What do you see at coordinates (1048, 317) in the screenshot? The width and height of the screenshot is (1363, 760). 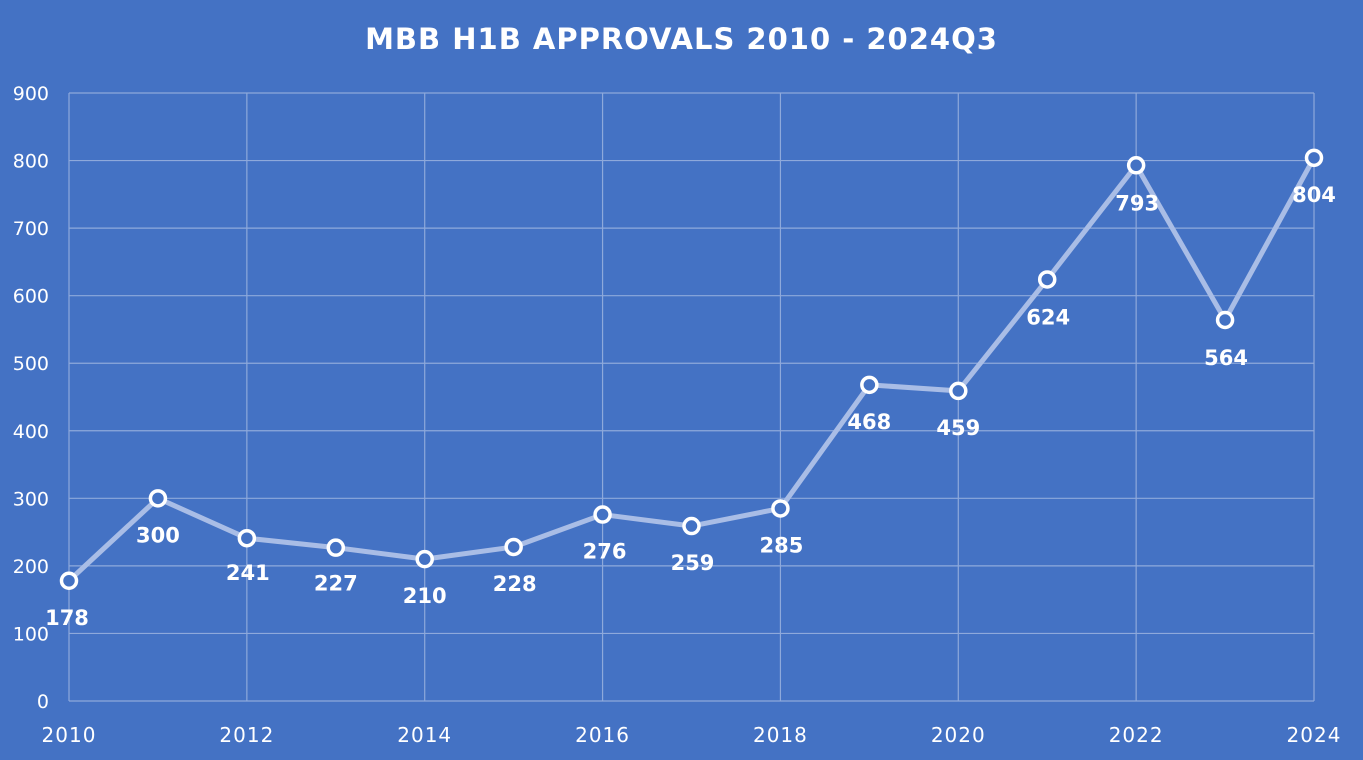 I see `data-label: 624` at bounding box center [1048, 317].